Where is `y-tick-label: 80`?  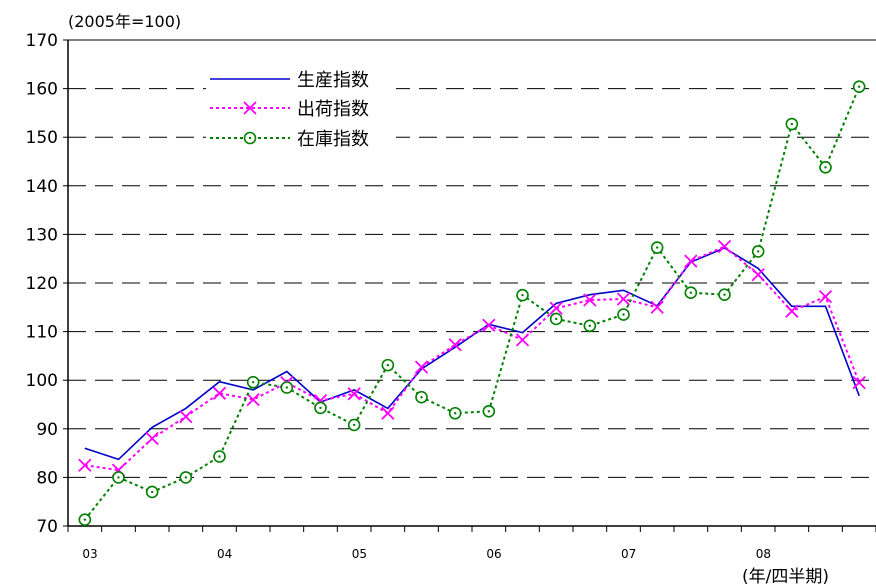 y-tick-label: 80 is located at coordinates (47, 478).